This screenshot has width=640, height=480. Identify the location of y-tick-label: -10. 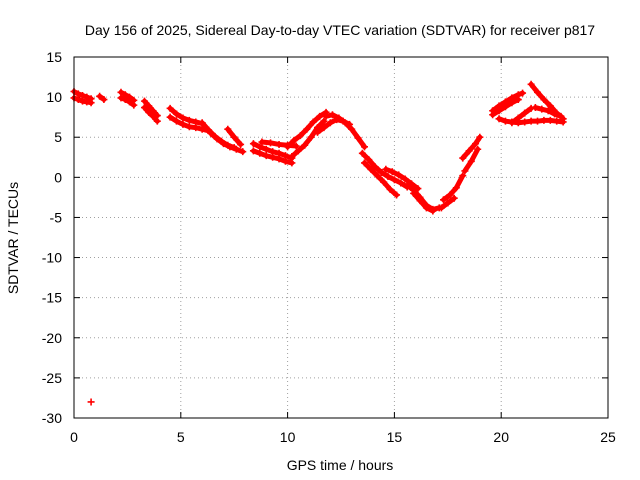
(52, 258).